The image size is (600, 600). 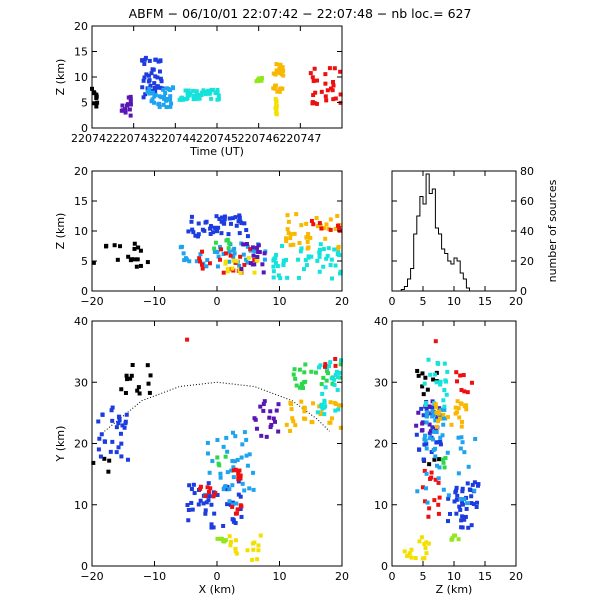 What do you see at coordinates (217, 576) in the screenshot?
I see `x-tick-label: 0` at bounding box center [217, 576].